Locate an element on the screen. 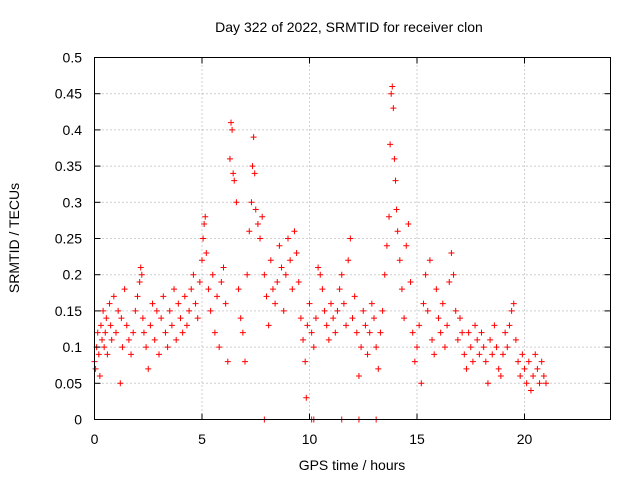 The height and width of the screenshot is (480, 640). y-tick-label: 0.15 is located at coordinates (68, 311).